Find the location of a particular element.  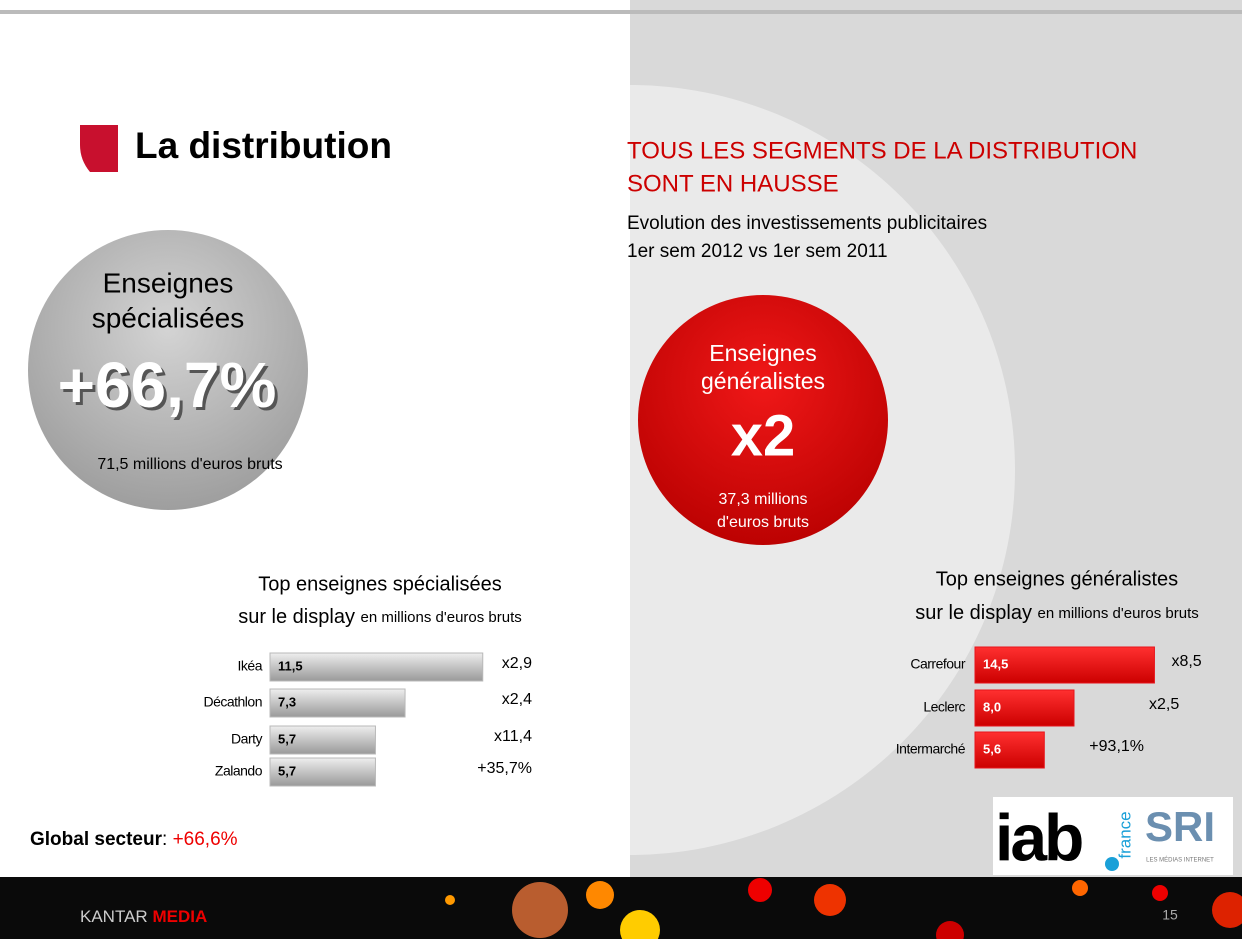

global-label: Global secteur is located at coordinates (96, 839).